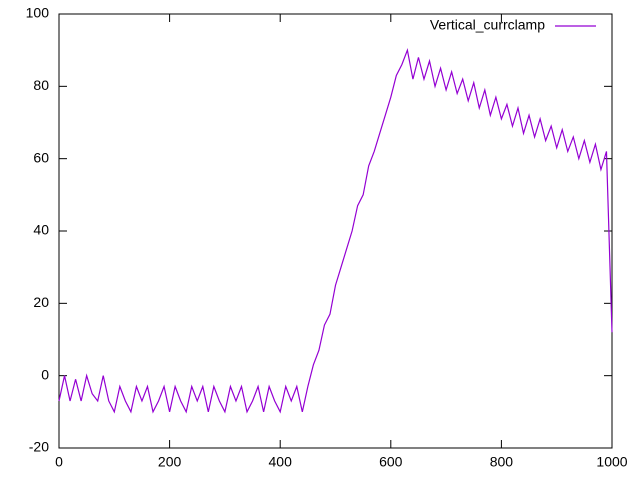 Image resolution: width=640 pixels, height=480 pixels. I want to click on x-tick-label: 0, so click(59, 462).